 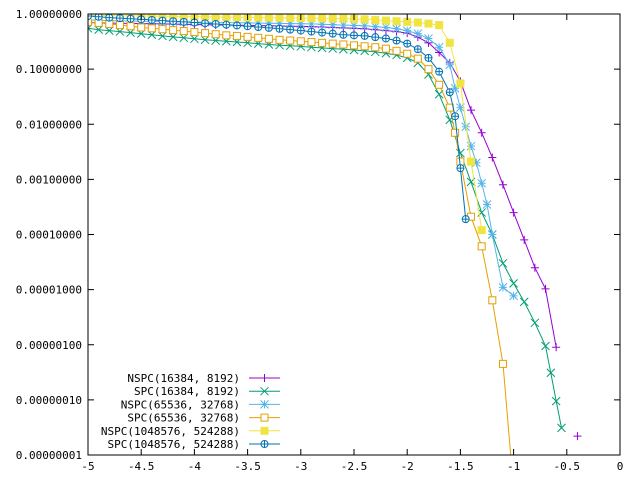 What do you see at coordinates (200, 404) in the screenshot?
I see `legend-entry: NSPC(65536, 32768)` at bounding box center [200, 404].